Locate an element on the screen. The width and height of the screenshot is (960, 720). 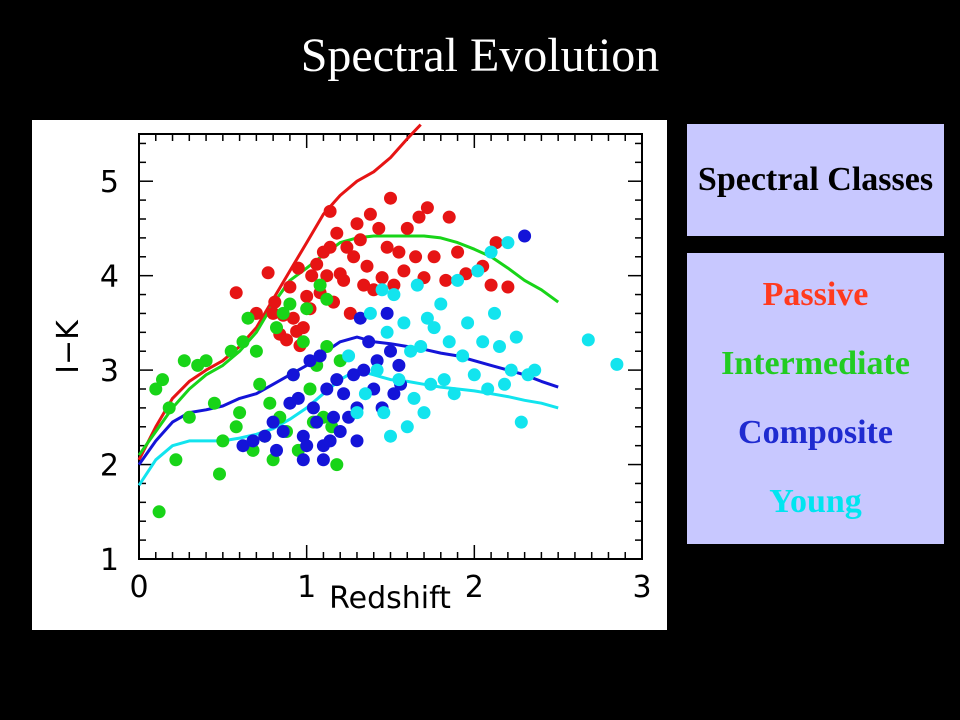
legend-box: Passive Intermediate Composite Young is located at coordinates (815, 398).